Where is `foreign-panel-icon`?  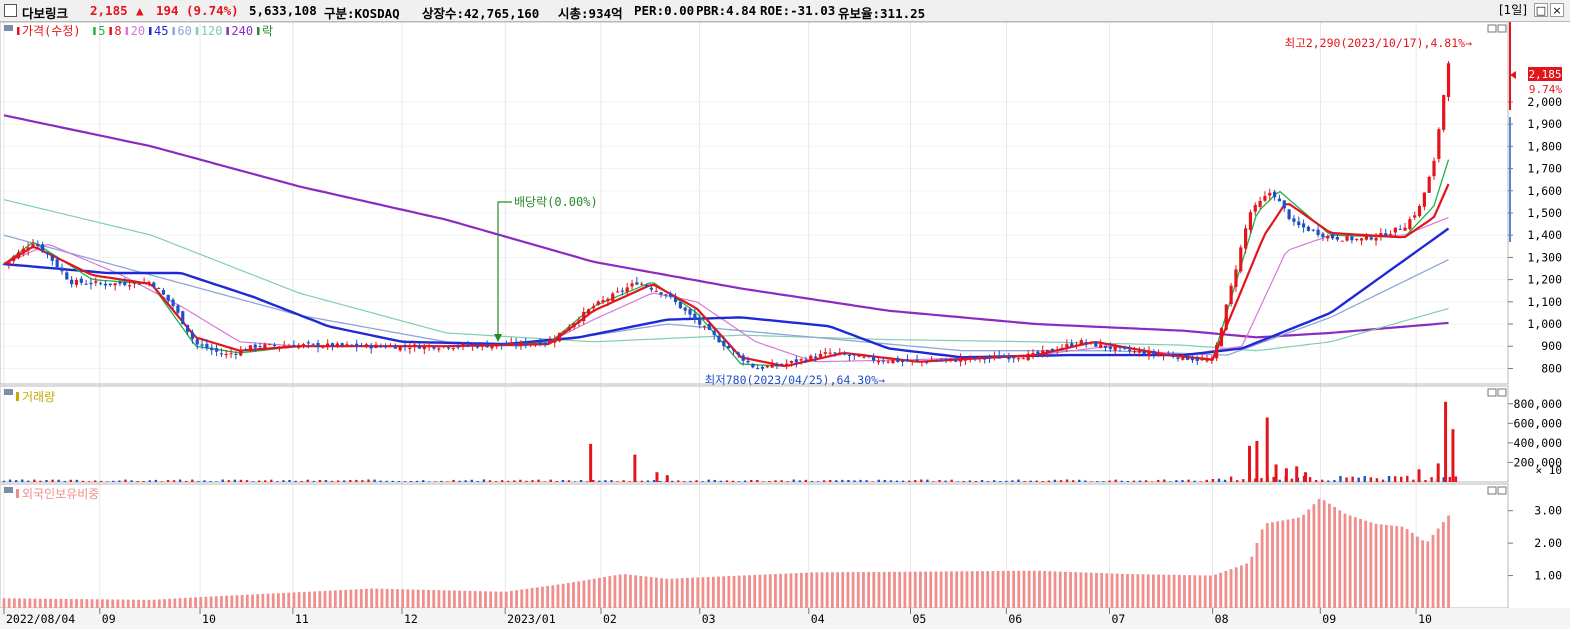 foreign-panel-icon is located at coordinates (8, 490).